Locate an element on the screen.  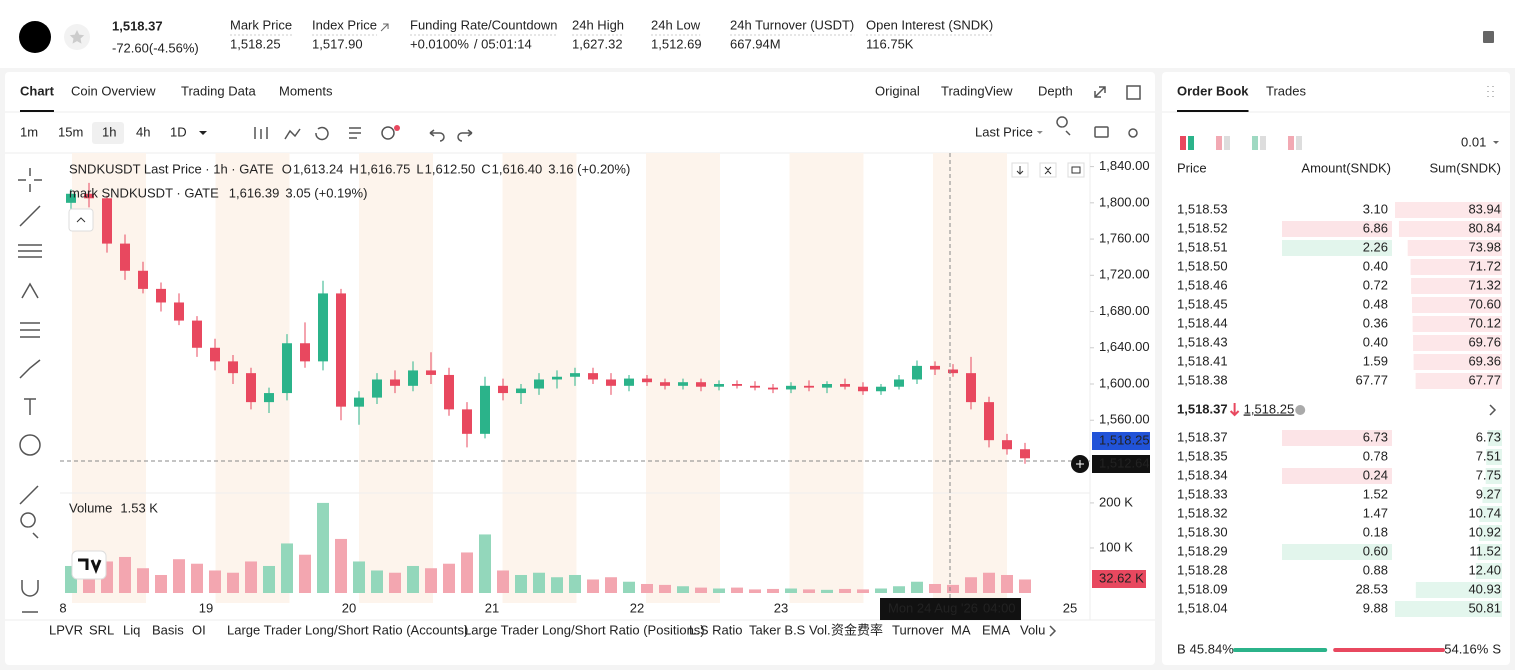
order-price: 1,518.35 is located at coordinates (1202, 455).